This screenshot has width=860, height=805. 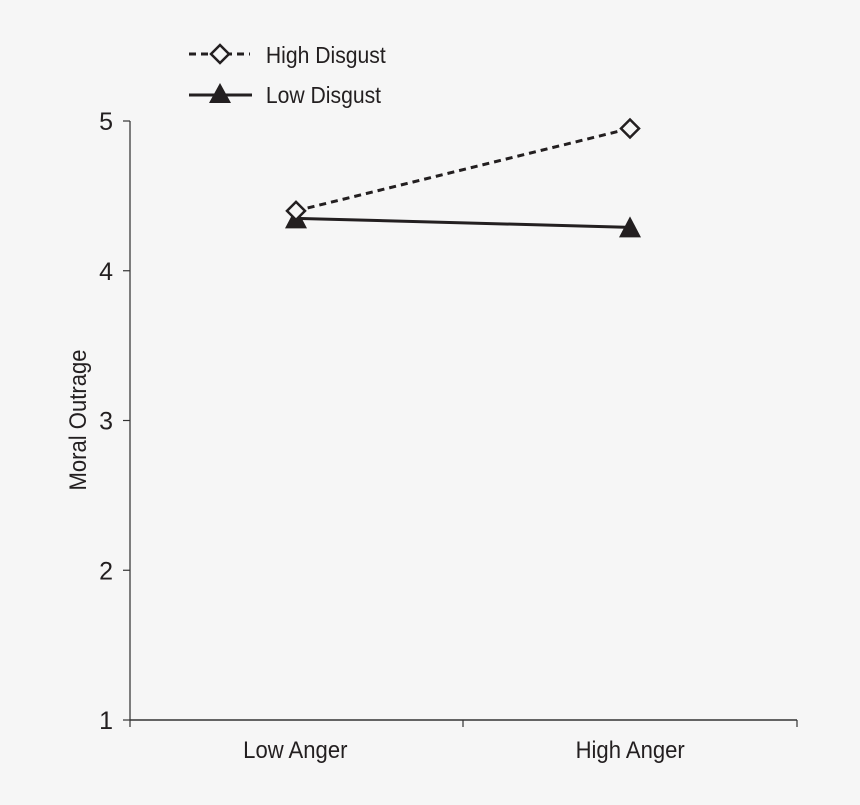 What do you see at coordinates (106, 721) in the screenshot?
I see `y-tick-label: 1` at bounding box center [106, 721].